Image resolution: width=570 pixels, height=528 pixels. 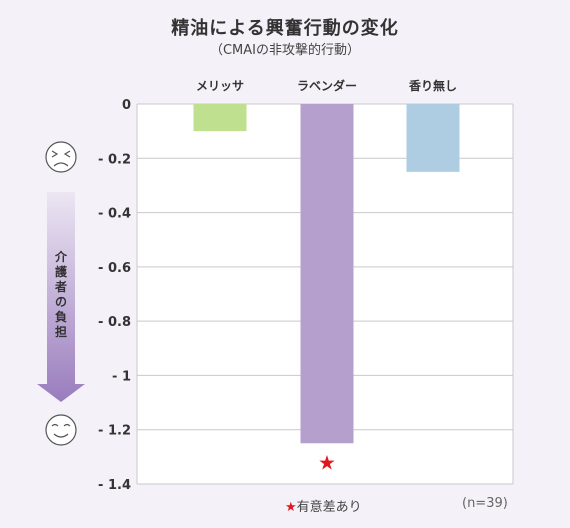 I want to click on burden-char: 負, so click(x=60, y=317).